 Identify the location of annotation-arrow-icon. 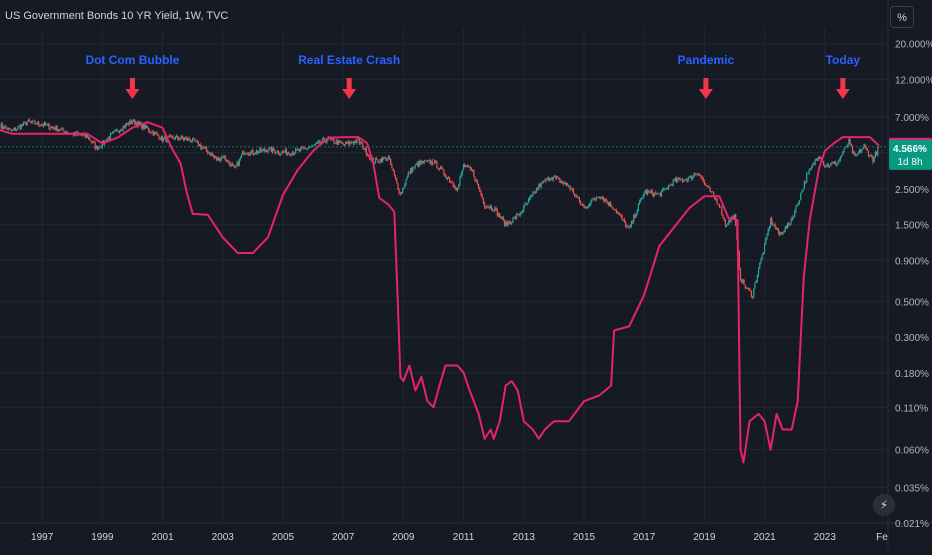
(842, 94).